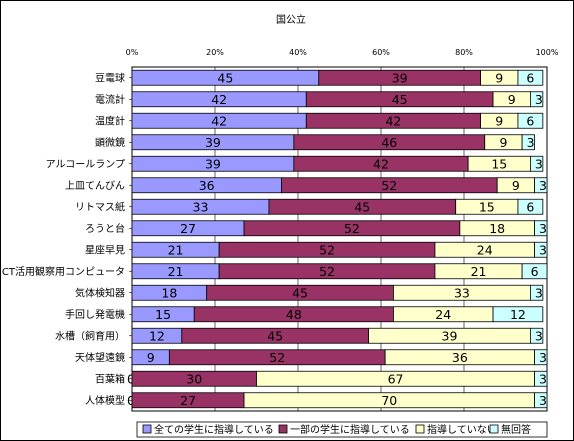 This screenshot has height=441, width=574. Describe the element at coordinates (90, 335) in the screenshot. I see `category-label: 水槽（飼育用）` at that location.